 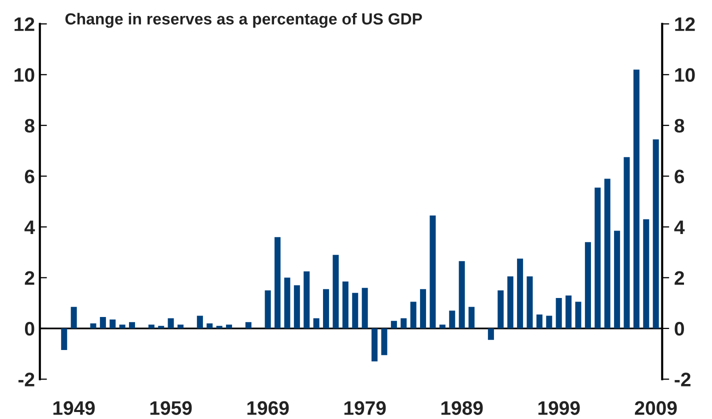 I want to click on y2-tick-label: 10, so click(x=685, y=75).